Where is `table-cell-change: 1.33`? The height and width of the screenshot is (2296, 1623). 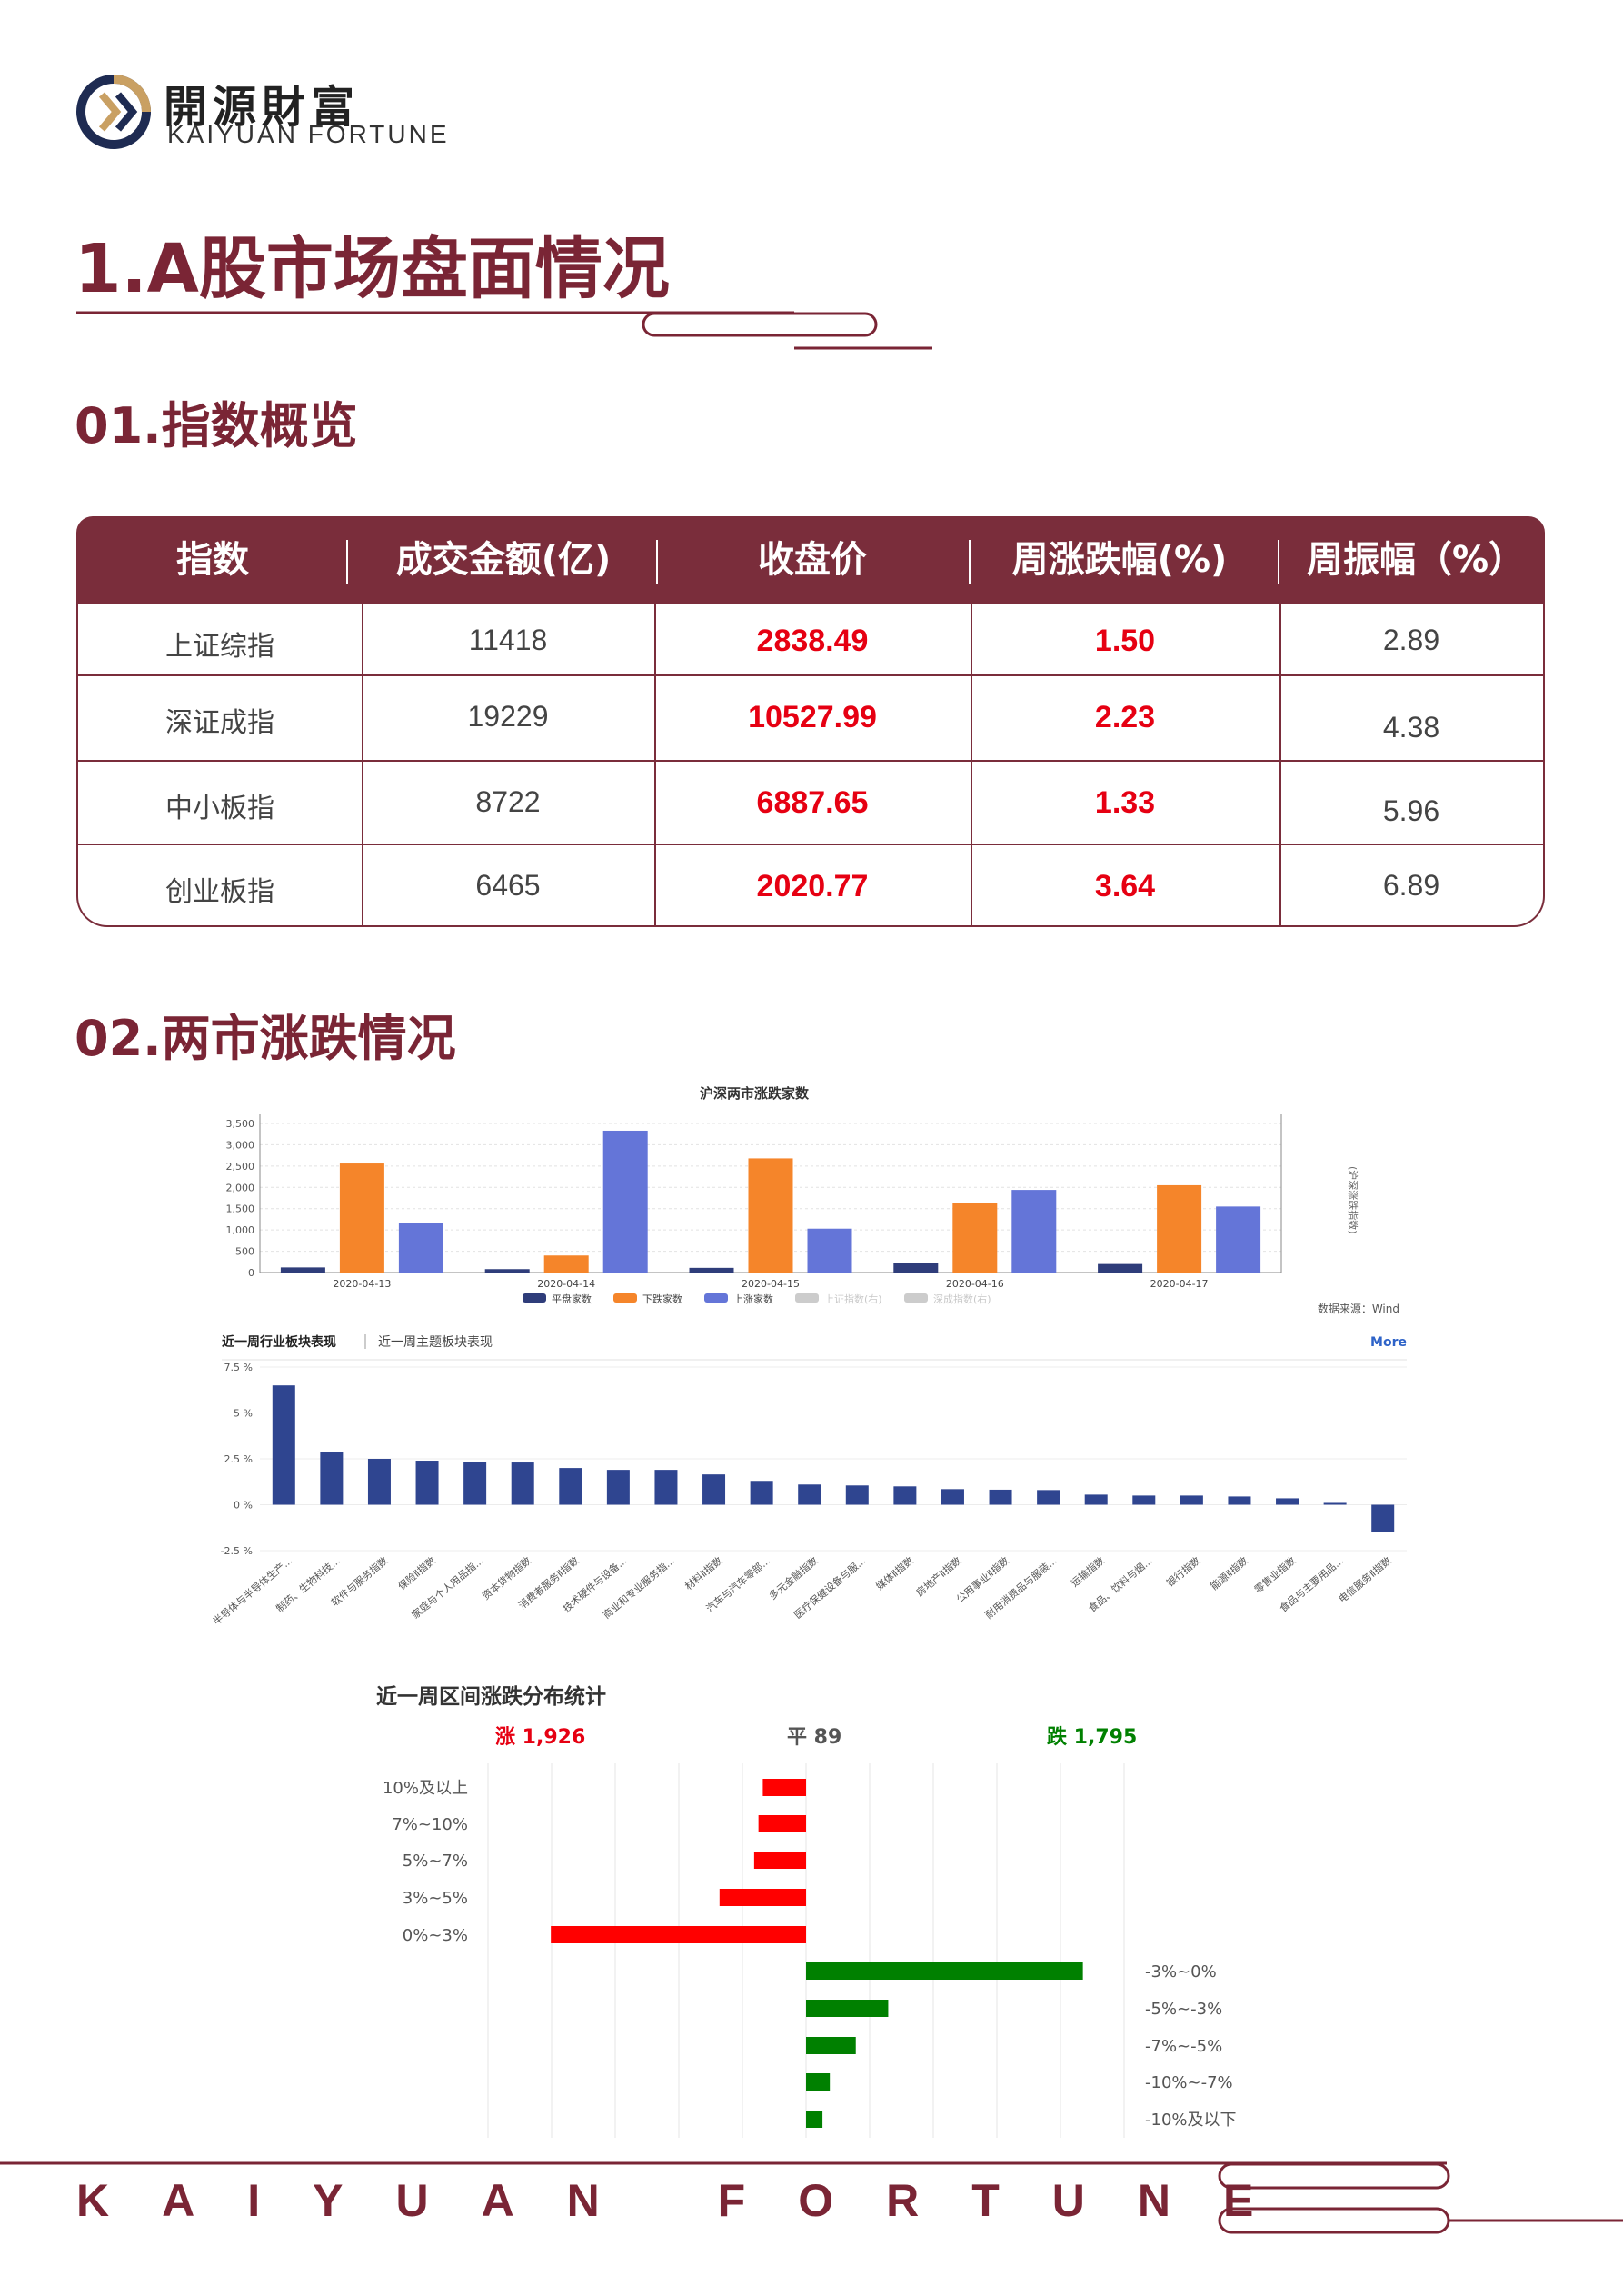 table-cell-change: 1.33 is located at coordinates (1125, 802).